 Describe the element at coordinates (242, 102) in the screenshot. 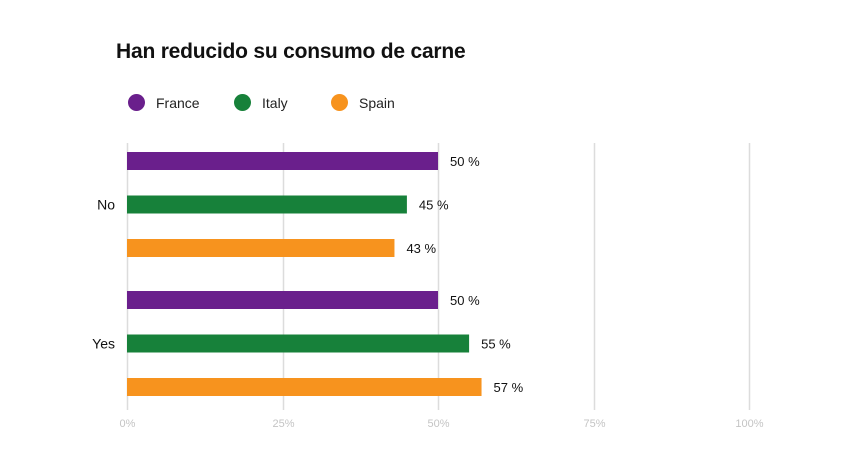

I see `legend-swatch-italy` at that location.